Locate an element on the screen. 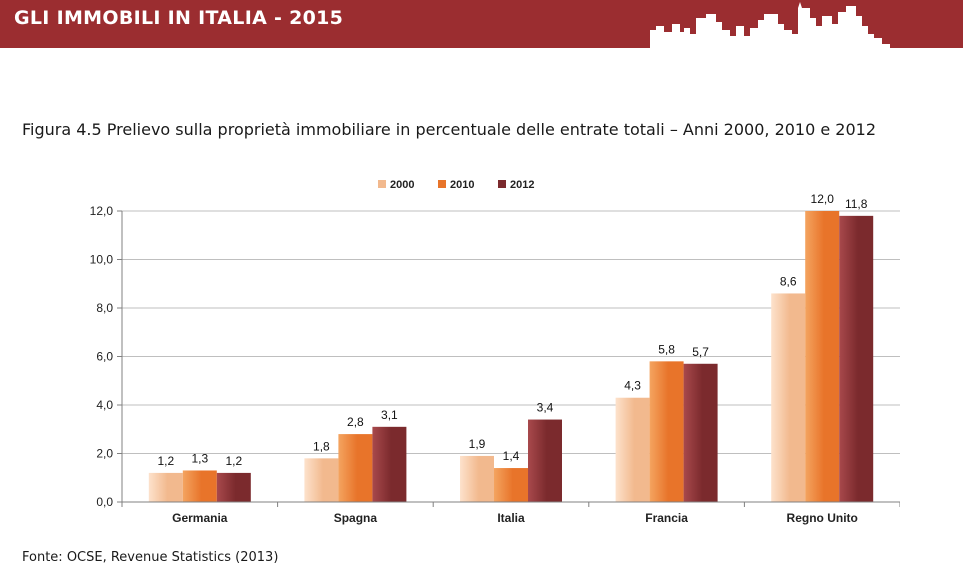  bar-2000-regno-unito is located at coordinates (788, 397).